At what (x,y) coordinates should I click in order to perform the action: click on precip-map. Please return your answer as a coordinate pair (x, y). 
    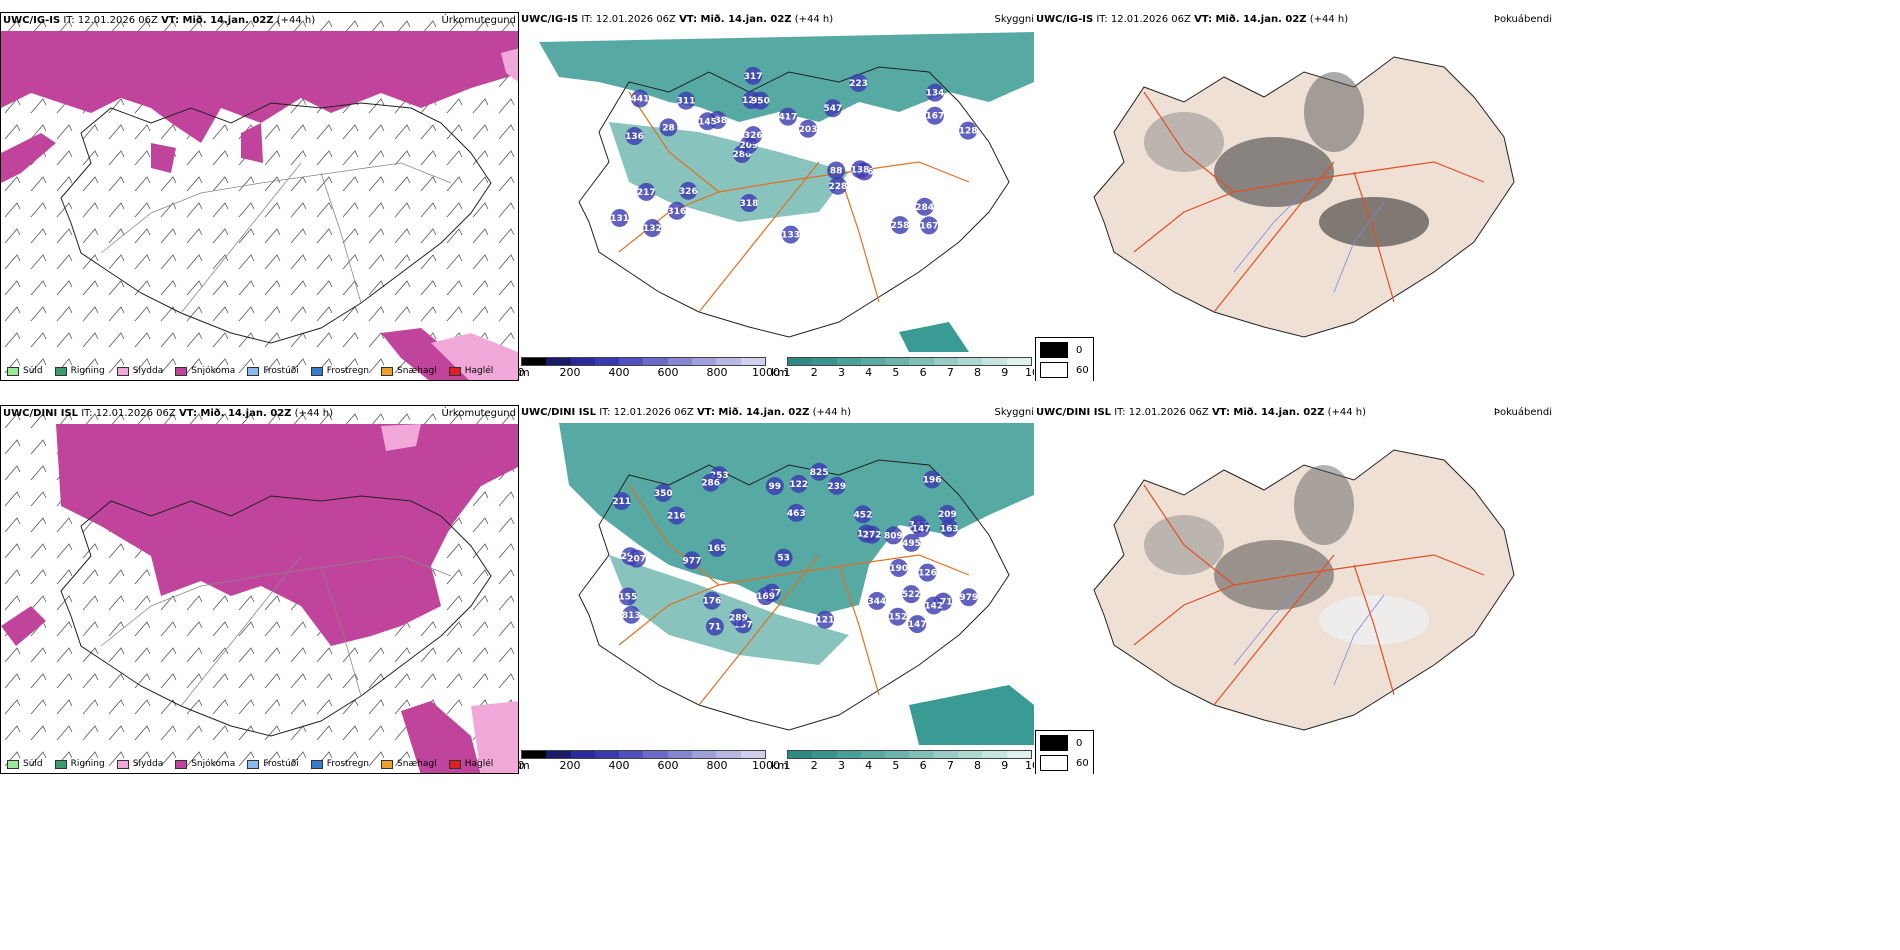
    Looking at the image, I should click on (259, 196).